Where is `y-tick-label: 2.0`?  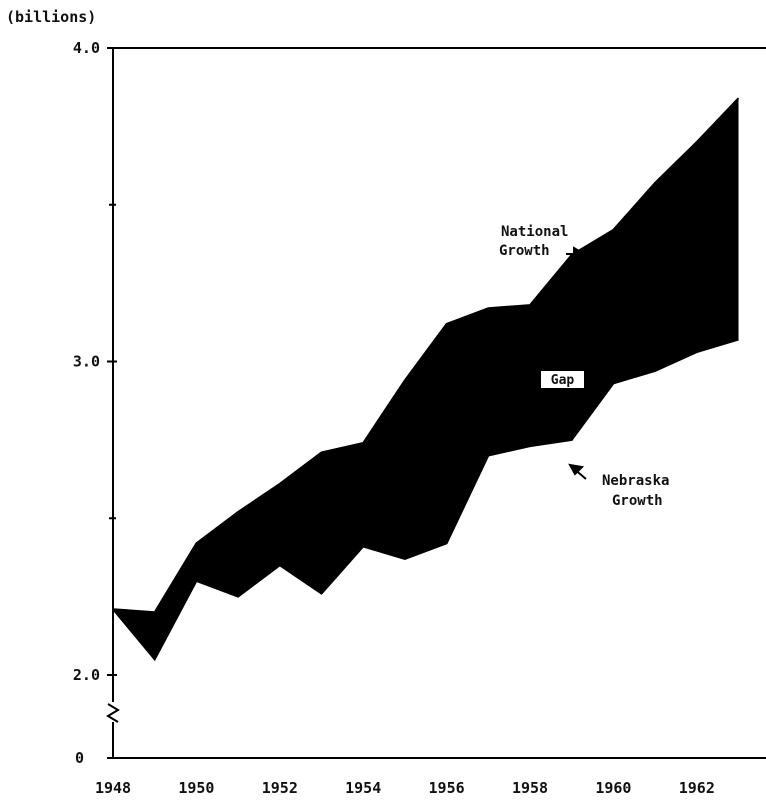 y-tick-label: 2.0 is located at coordinates (86, 675).